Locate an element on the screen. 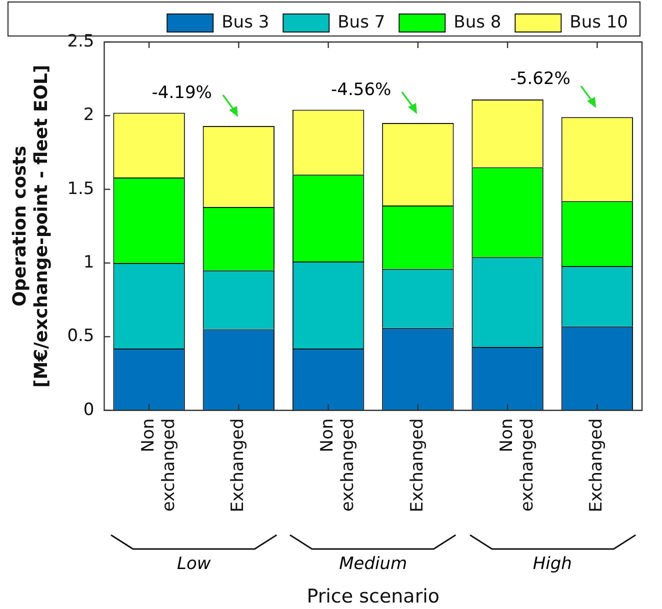  legend-label: Bus 7 is located at coordinates (362, 22).